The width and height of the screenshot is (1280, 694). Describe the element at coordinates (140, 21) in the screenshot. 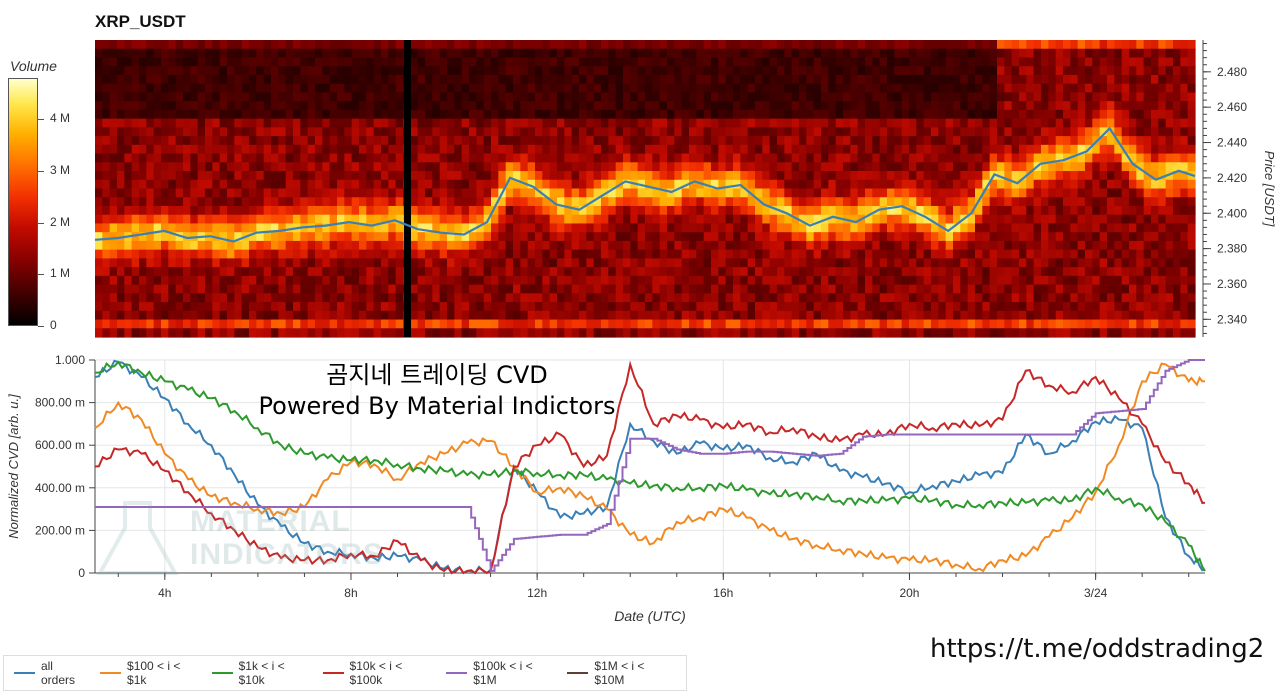

I see `chart-title: XRP_USDT` at that location.